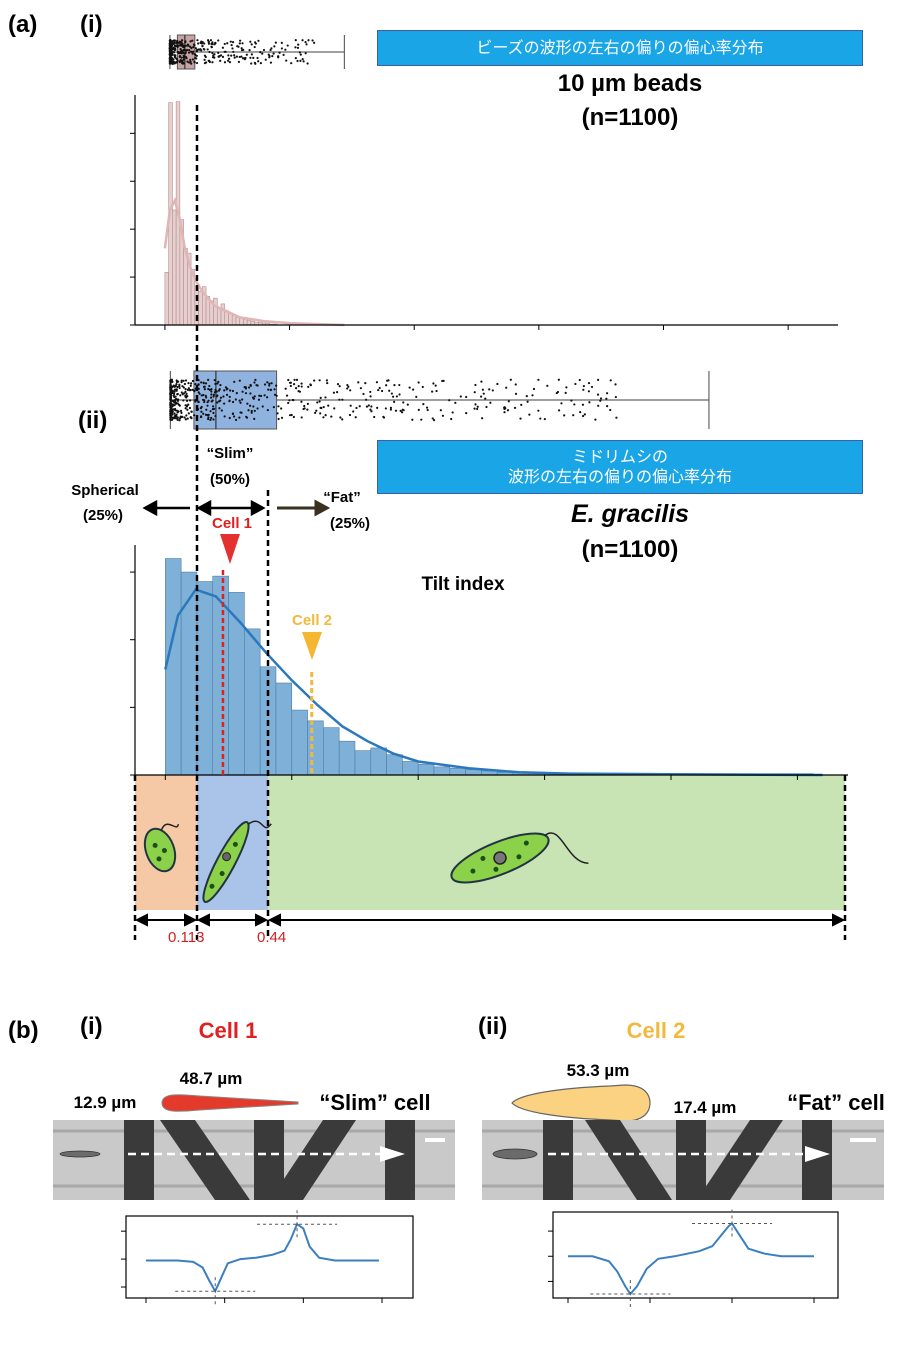 Image resolution: width=901 pixels, height=1351 pixels. Describe the element at coordinates (312, 646) in the screenshot. I see `cell2-marker-arrow` at that location.